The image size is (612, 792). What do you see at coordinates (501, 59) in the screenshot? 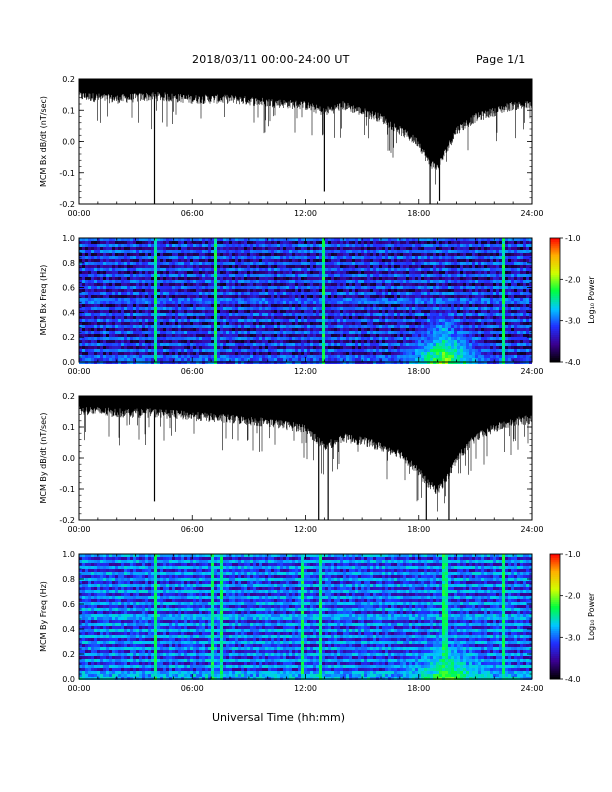
I see `page-number: Page 1/1` at bounding box center [501, 59].